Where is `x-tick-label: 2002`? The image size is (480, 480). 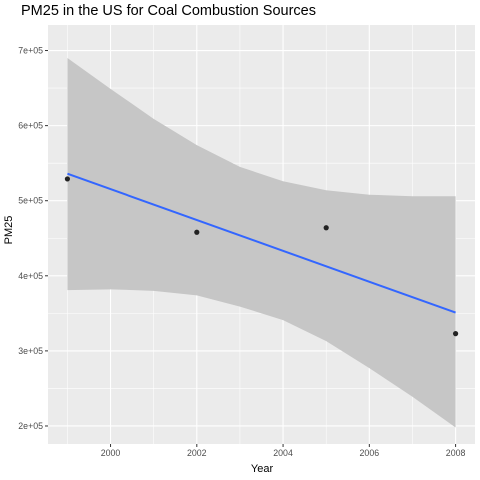 x-tick-label: 2002 is located at coordinates (197, 453).